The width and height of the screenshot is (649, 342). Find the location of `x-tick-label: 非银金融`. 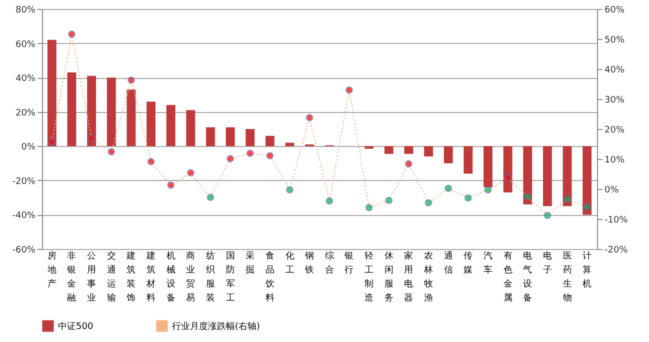

x-tick-label: 非银金融 is located at coordinates (71, 277).